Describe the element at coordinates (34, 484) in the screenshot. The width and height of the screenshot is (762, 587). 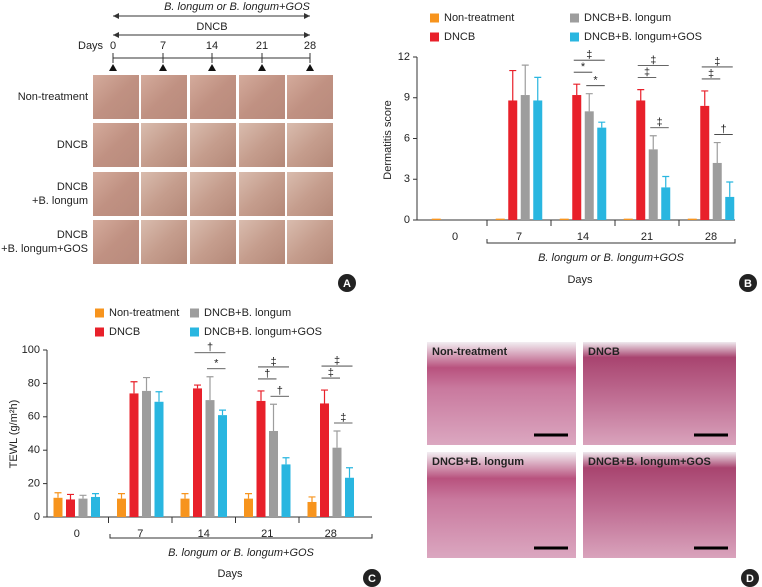
I see `y-tick-label: 20` at that location.